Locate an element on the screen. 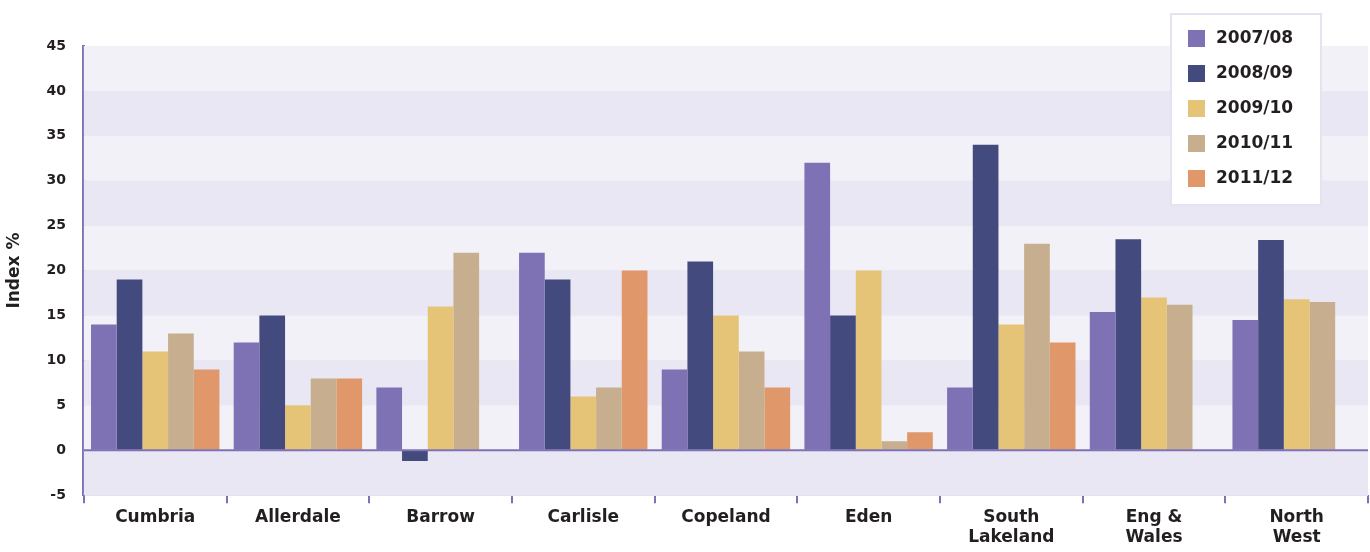  y-tick-label: 20 is located at coordinates (56, 269).